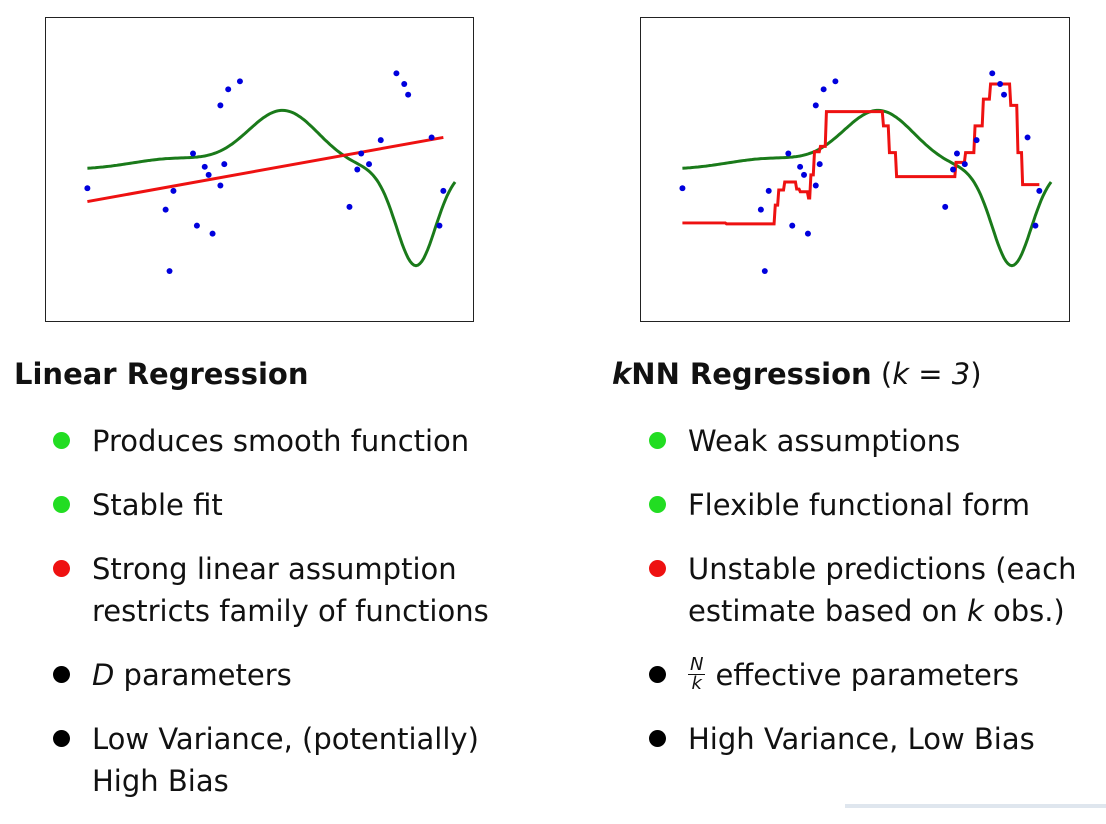 The image size is (1106, 824). Describe the element at coordinates (160, 781) in the screenshot. I see `bullet-text-line2: High Bias` at that location.